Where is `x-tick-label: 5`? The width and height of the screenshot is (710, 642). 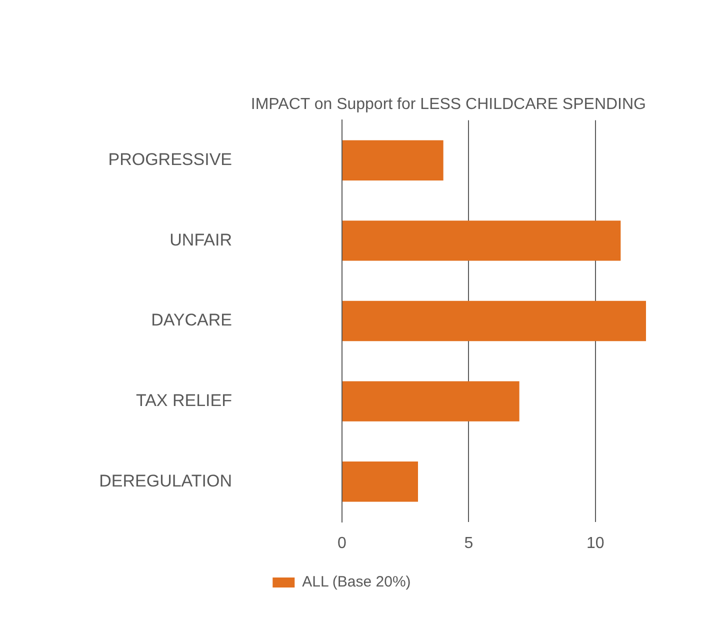 x-tick-label: 5 is located at coordinates (469, 543).